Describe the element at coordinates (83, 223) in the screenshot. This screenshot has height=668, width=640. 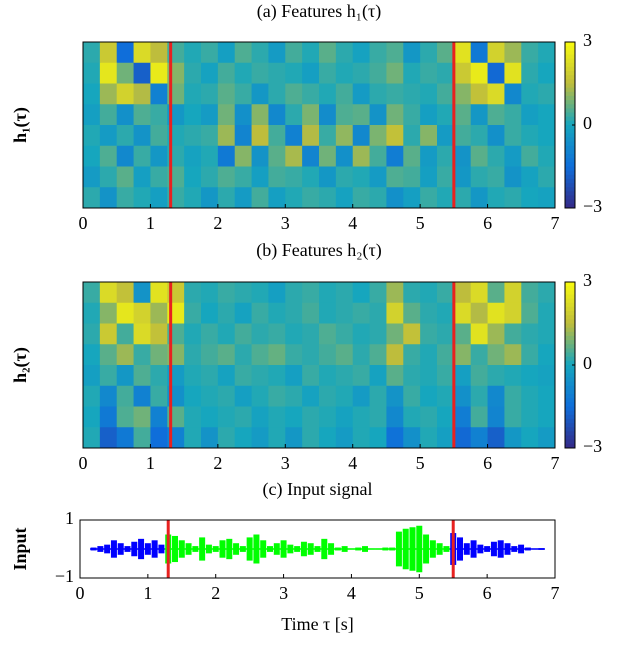
I see `x-tick-label: 0` at that location.